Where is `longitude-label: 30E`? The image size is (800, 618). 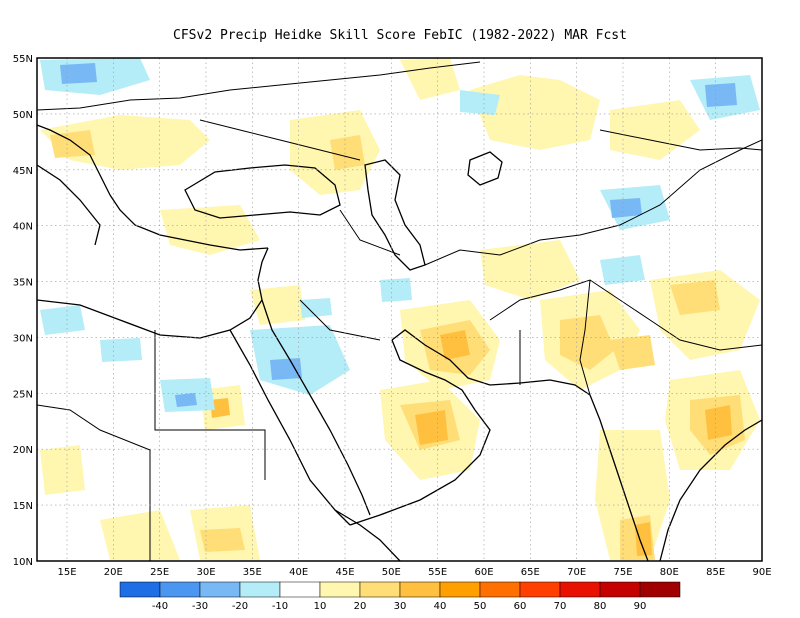
longitude-label: 30E is located at coordinates (205, 572).